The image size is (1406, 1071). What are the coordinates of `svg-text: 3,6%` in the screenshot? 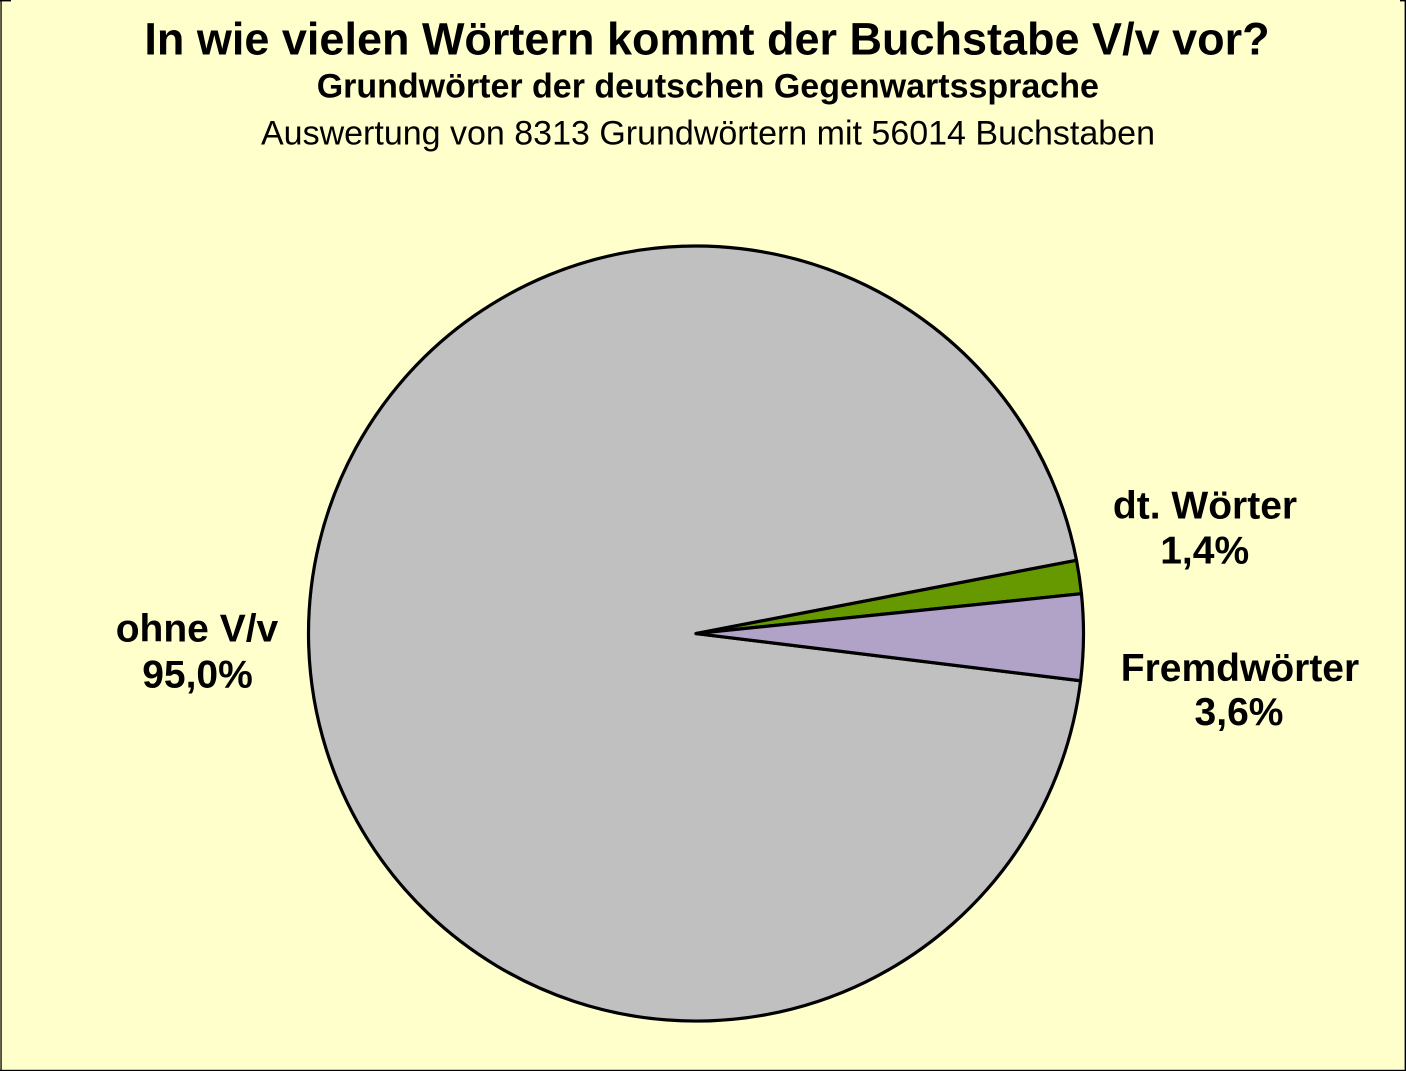 It's located at (1239, 712).